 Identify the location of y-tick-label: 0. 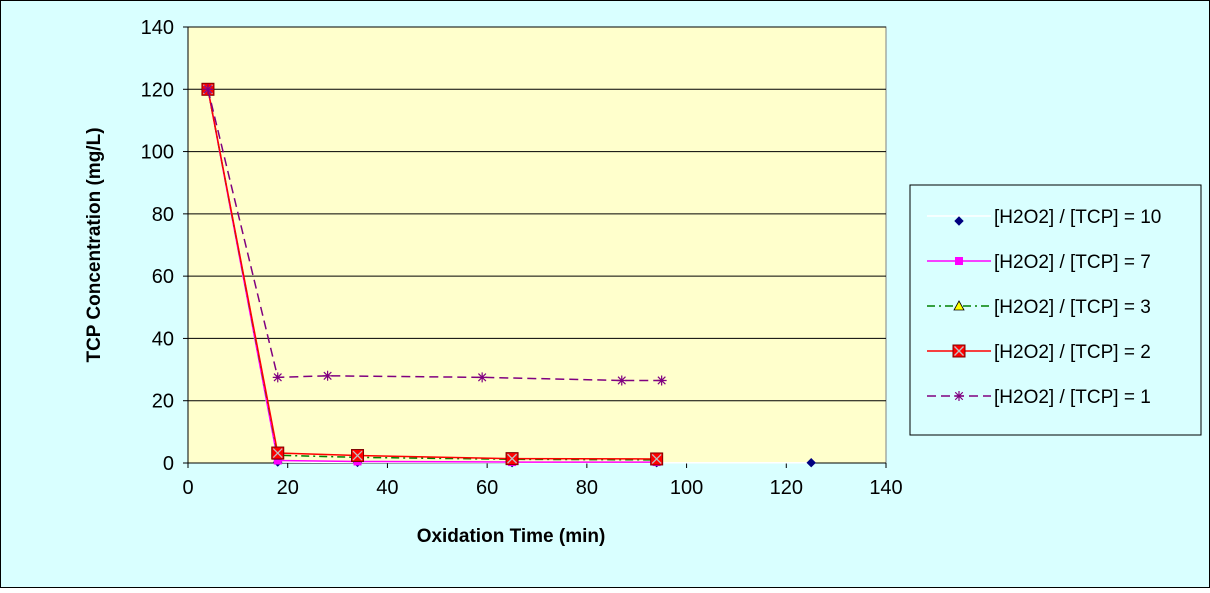
(168, 464).